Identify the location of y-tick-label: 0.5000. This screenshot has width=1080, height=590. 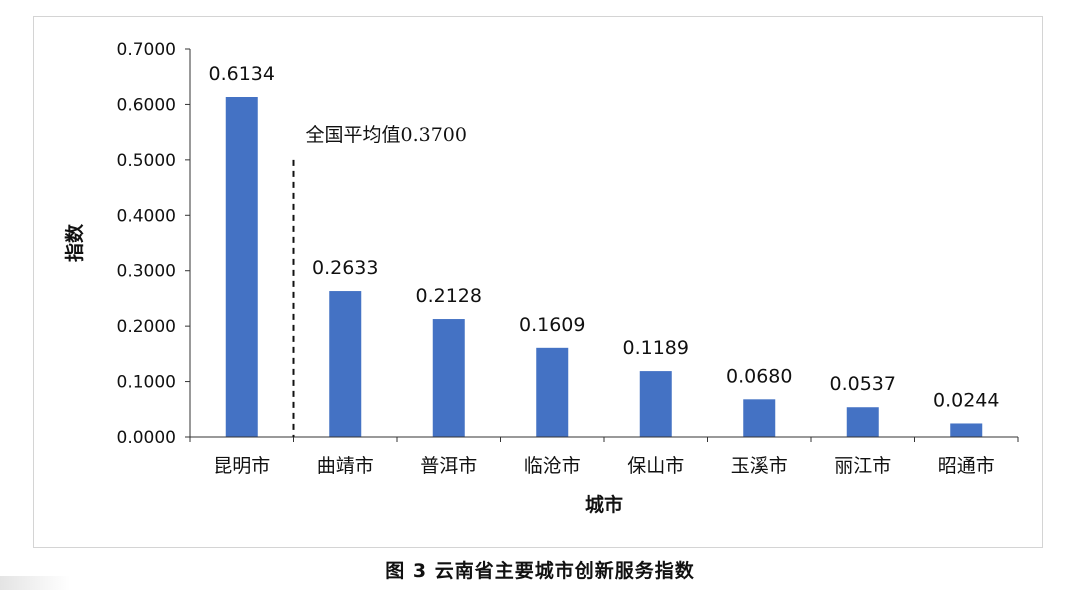
(146, 161).